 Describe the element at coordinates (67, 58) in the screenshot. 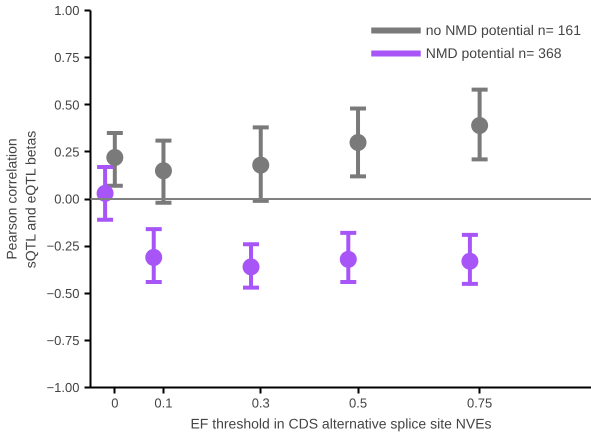

I see `y-tick-label: 0.75` at that location.